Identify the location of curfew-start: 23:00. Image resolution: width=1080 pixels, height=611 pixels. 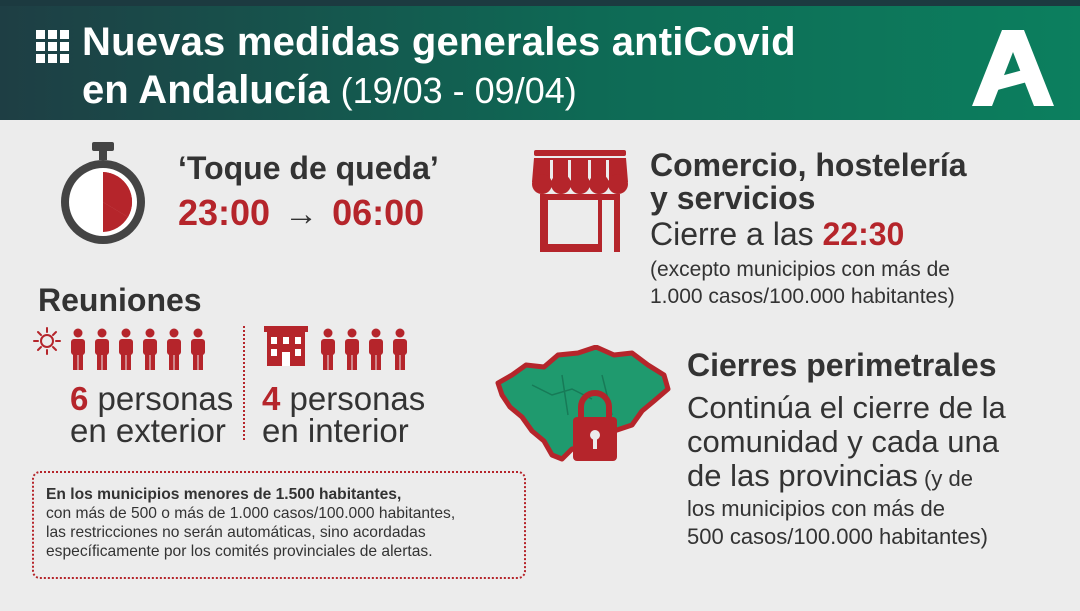
(224, 212).